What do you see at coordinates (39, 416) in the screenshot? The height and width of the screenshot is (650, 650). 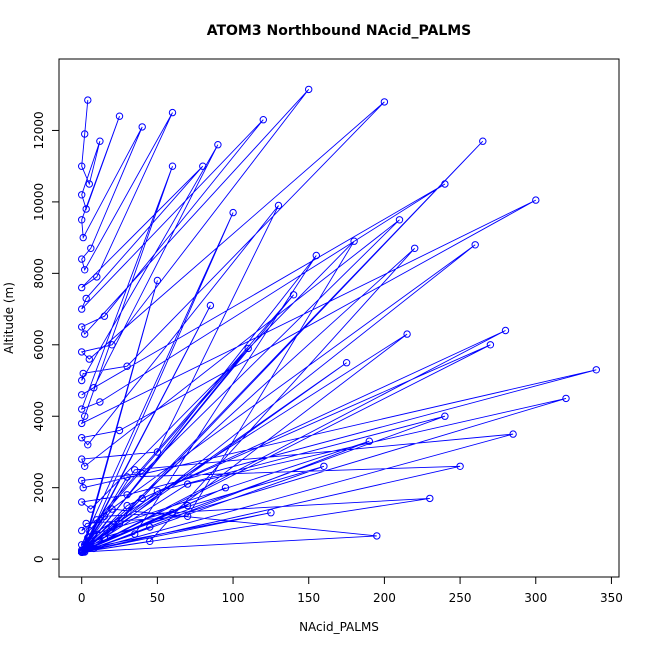 I see `y-tick-label: 4000` at bounding box center [39, 416].